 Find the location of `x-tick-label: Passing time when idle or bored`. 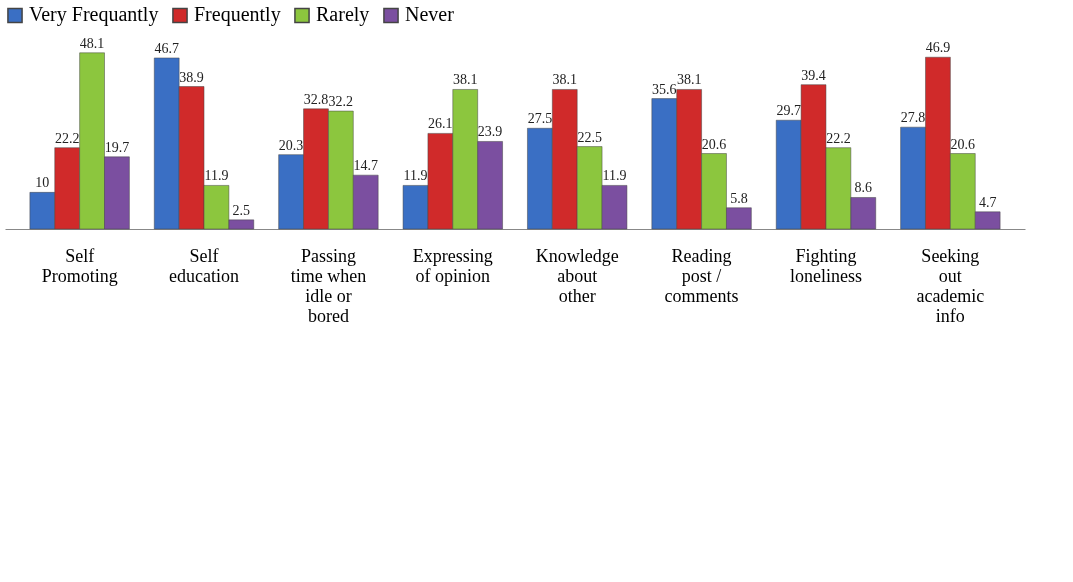

x-tick-label: Passing time when idle or bored is located at coordinates (328, 285).